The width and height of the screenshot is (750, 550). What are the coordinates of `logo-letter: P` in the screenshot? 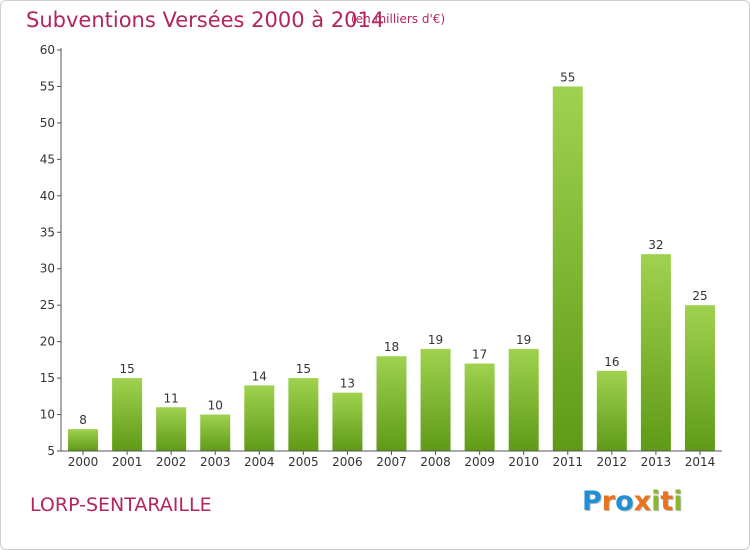 It's located at (592, 501).